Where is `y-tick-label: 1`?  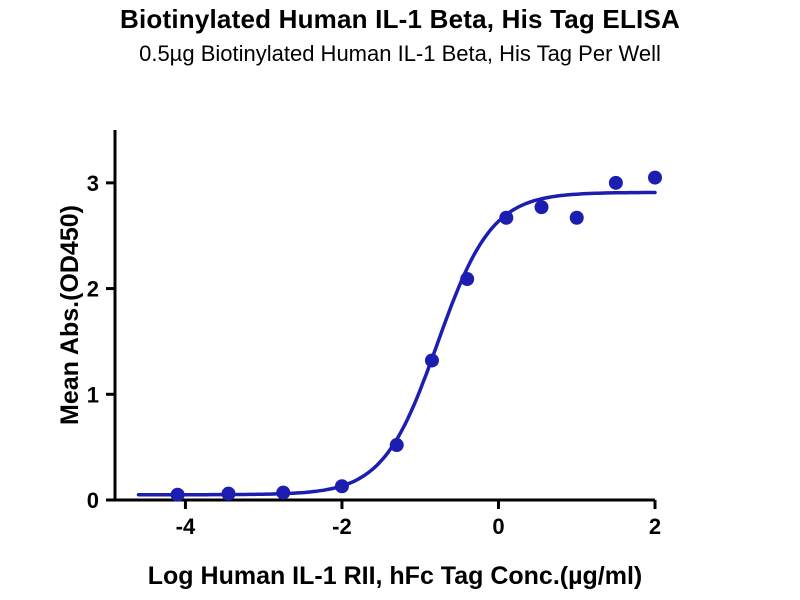
y-tick-label: 1 is located at coordinates (93, 394).